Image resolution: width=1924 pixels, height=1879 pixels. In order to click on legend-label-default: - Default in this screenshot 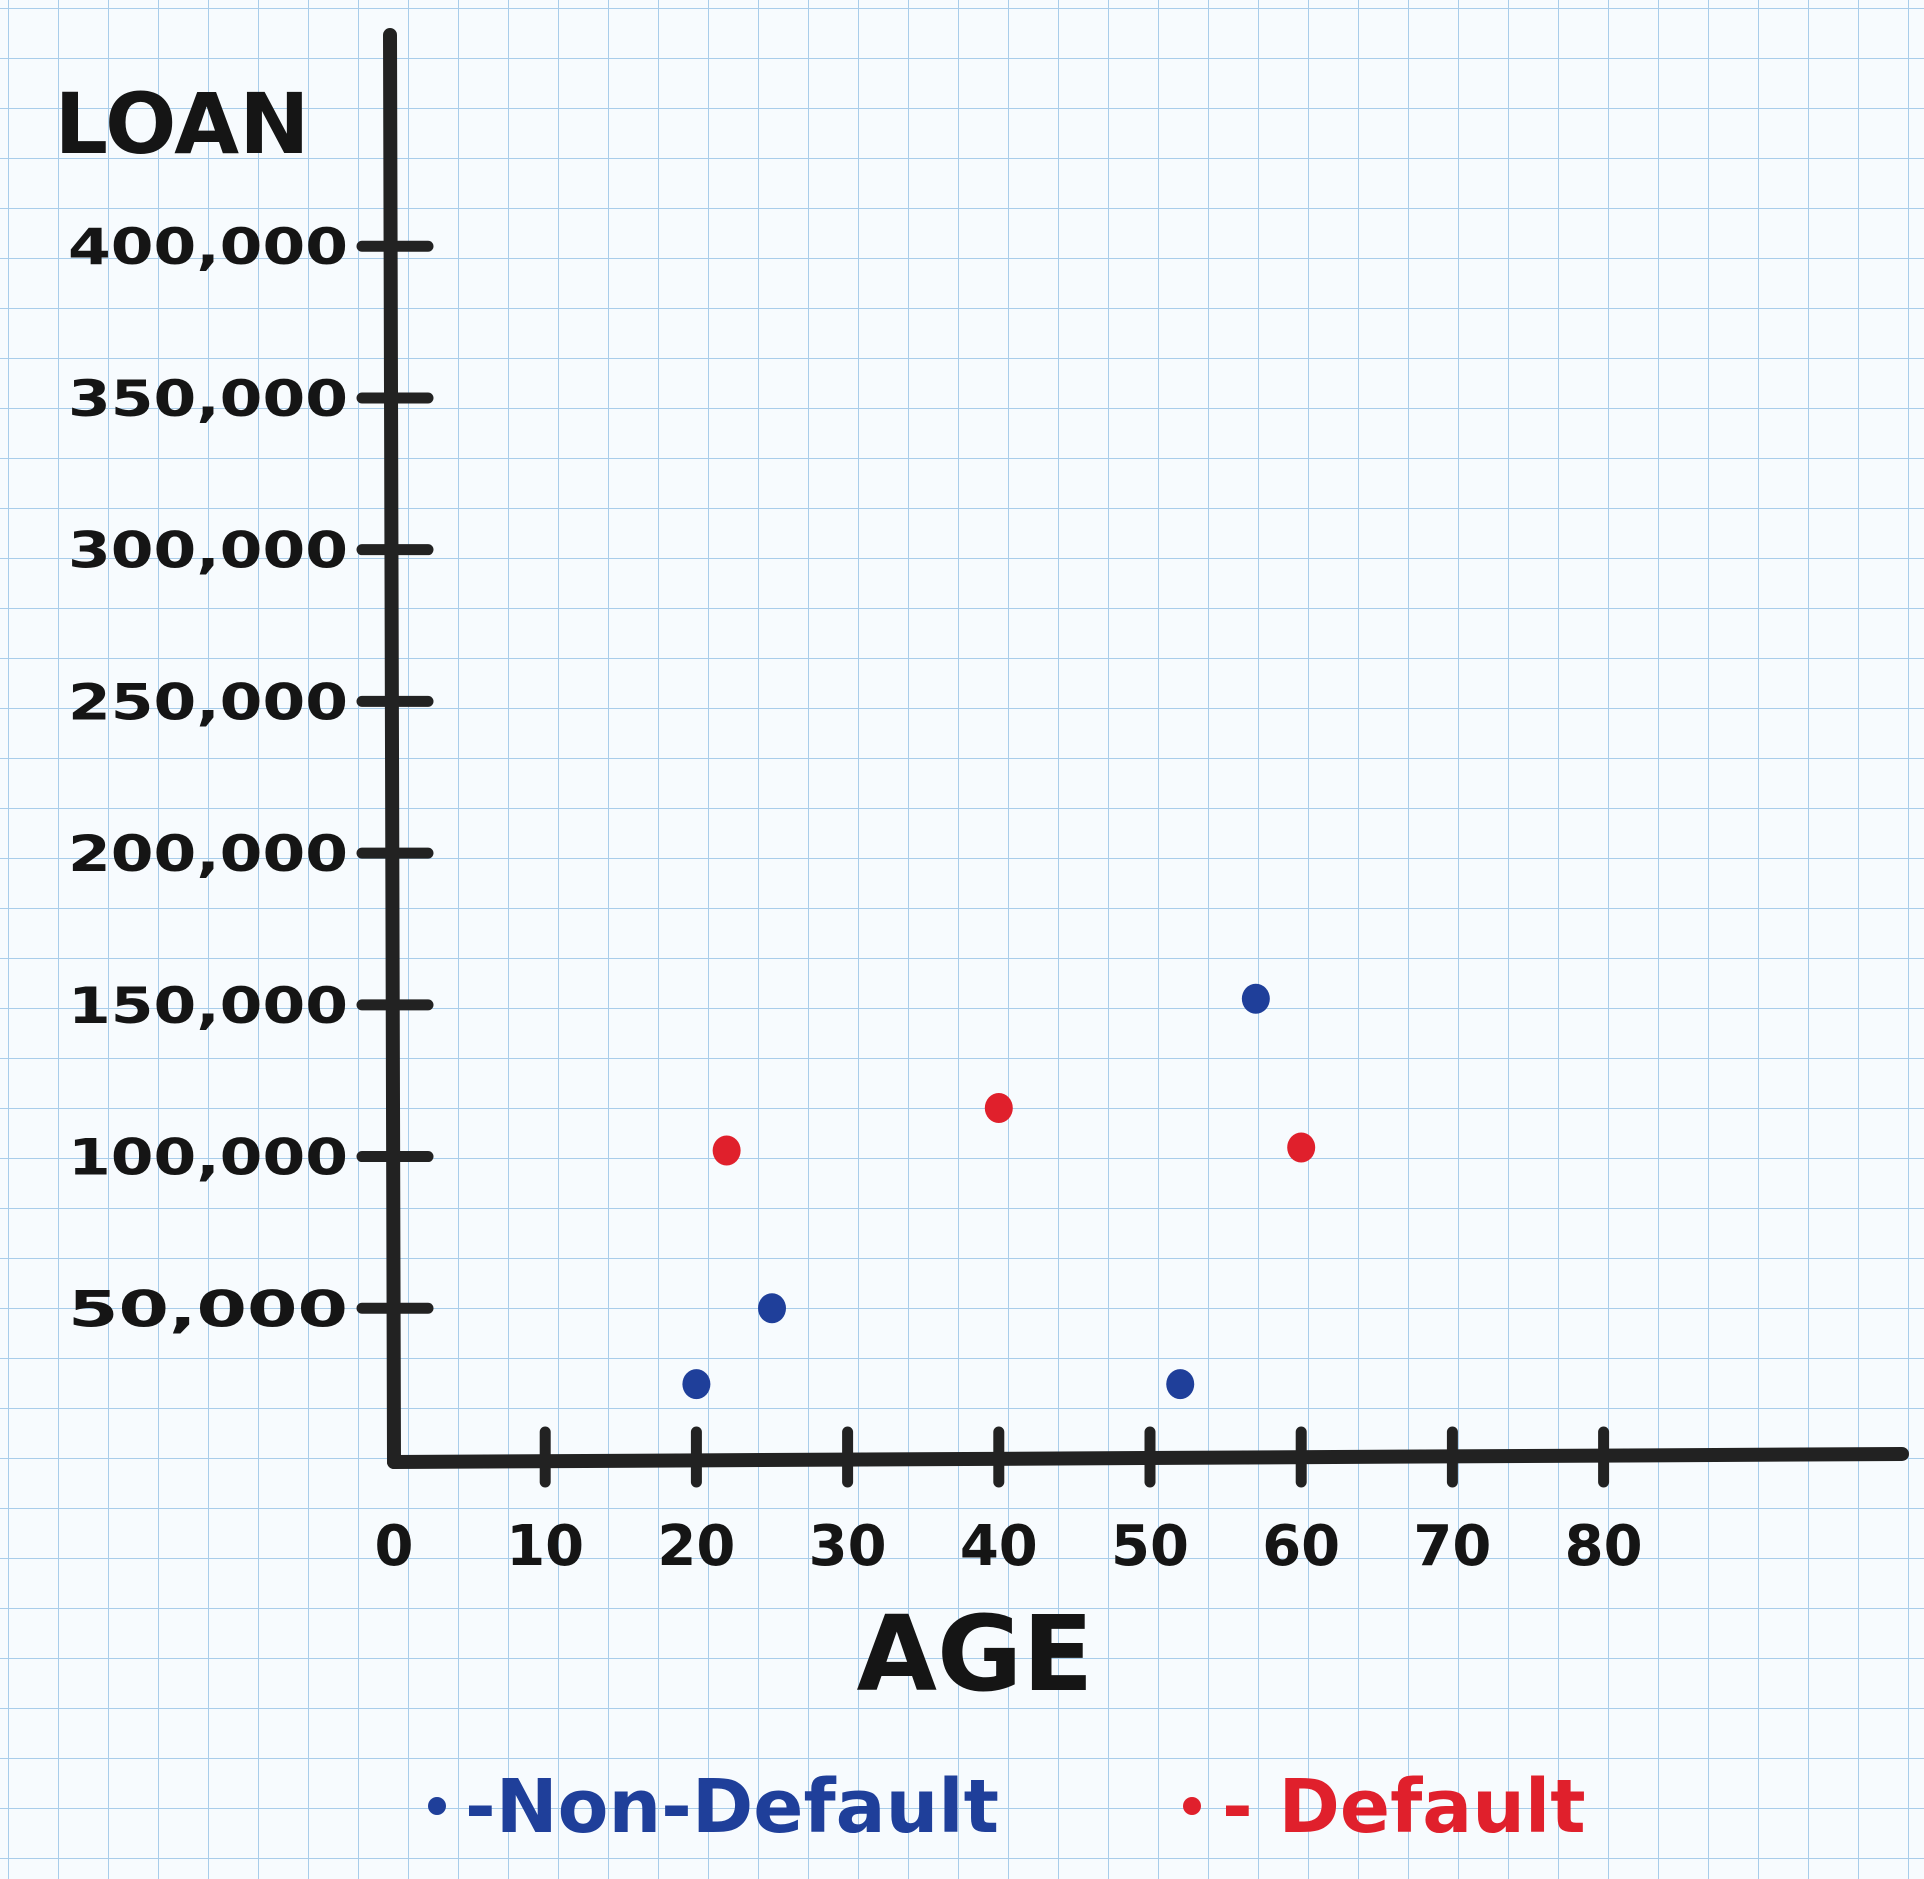, I will do `click(1404, 1807)`.